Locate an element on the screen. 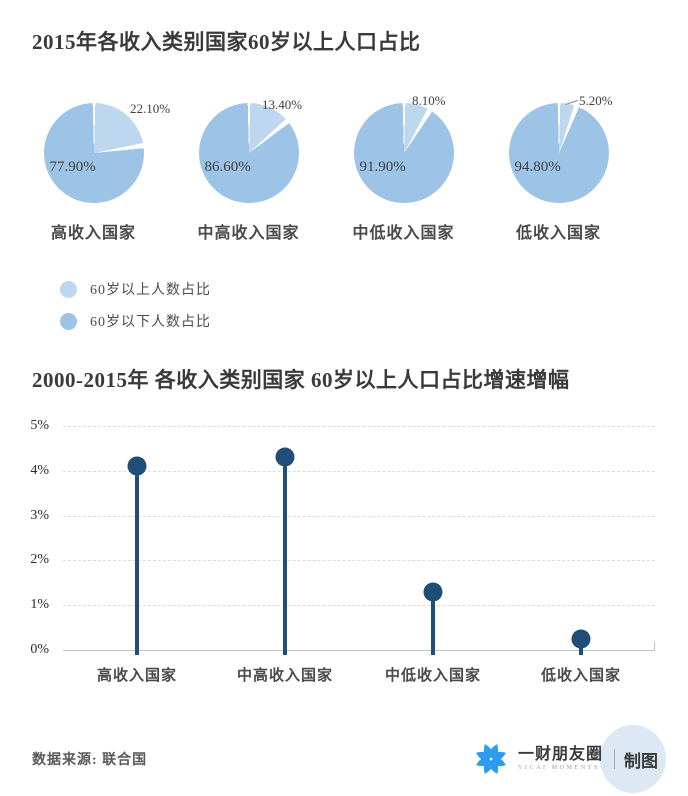 The height and width of the screenshot is (796, 688). logo-separator is located at coordinates (614, 759).